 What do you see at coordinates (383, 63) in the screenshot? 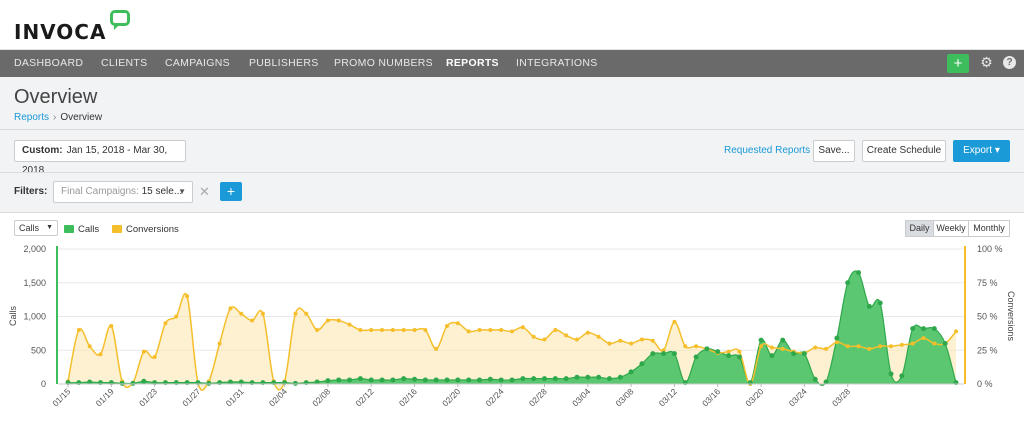
I see `nav-promo-numbers: PROMO NUMBERS` at bounding box center [383, 63].